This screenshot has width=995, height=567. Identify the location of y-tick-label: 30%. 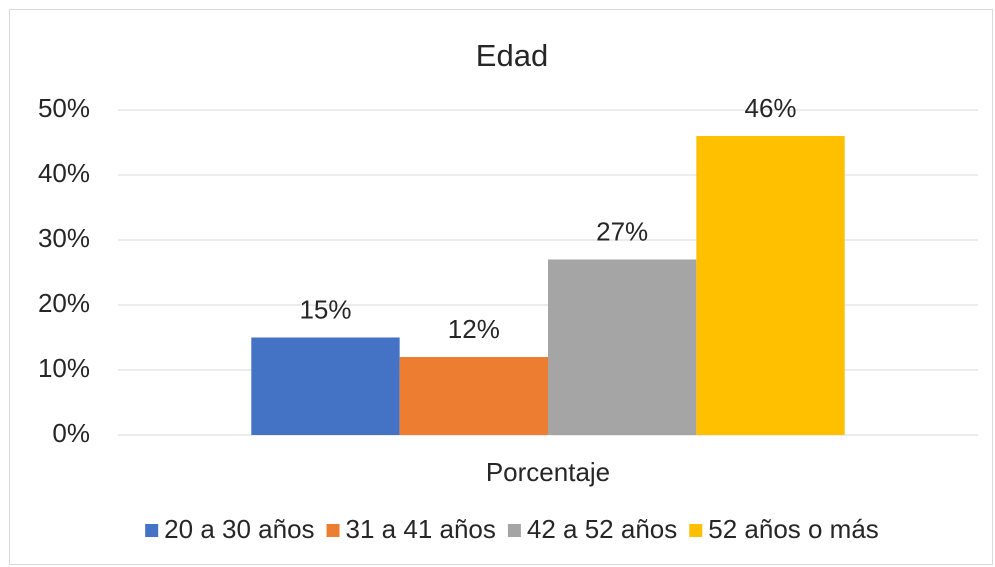
(64, 238).